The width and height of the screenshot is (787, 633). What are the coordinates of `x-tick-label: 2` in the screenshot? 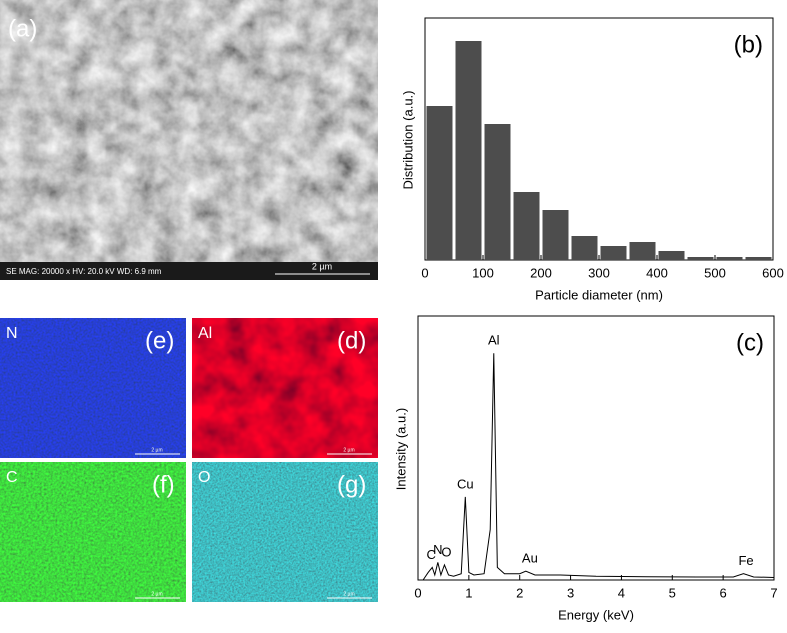 It's located at (519, 592).